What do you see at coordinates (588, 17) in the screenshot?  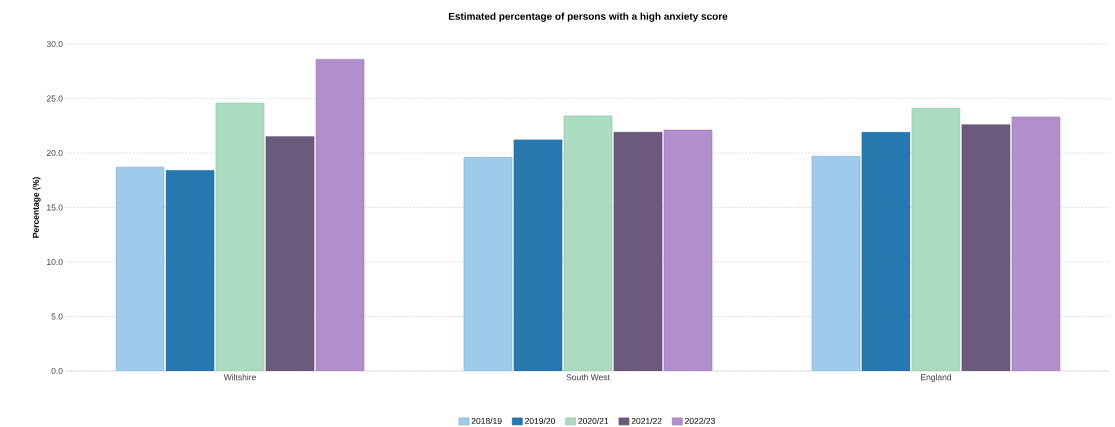 I see `chart-title: Estimated percentage of persons with a high anxiety score` at bounding box center [588, 17].